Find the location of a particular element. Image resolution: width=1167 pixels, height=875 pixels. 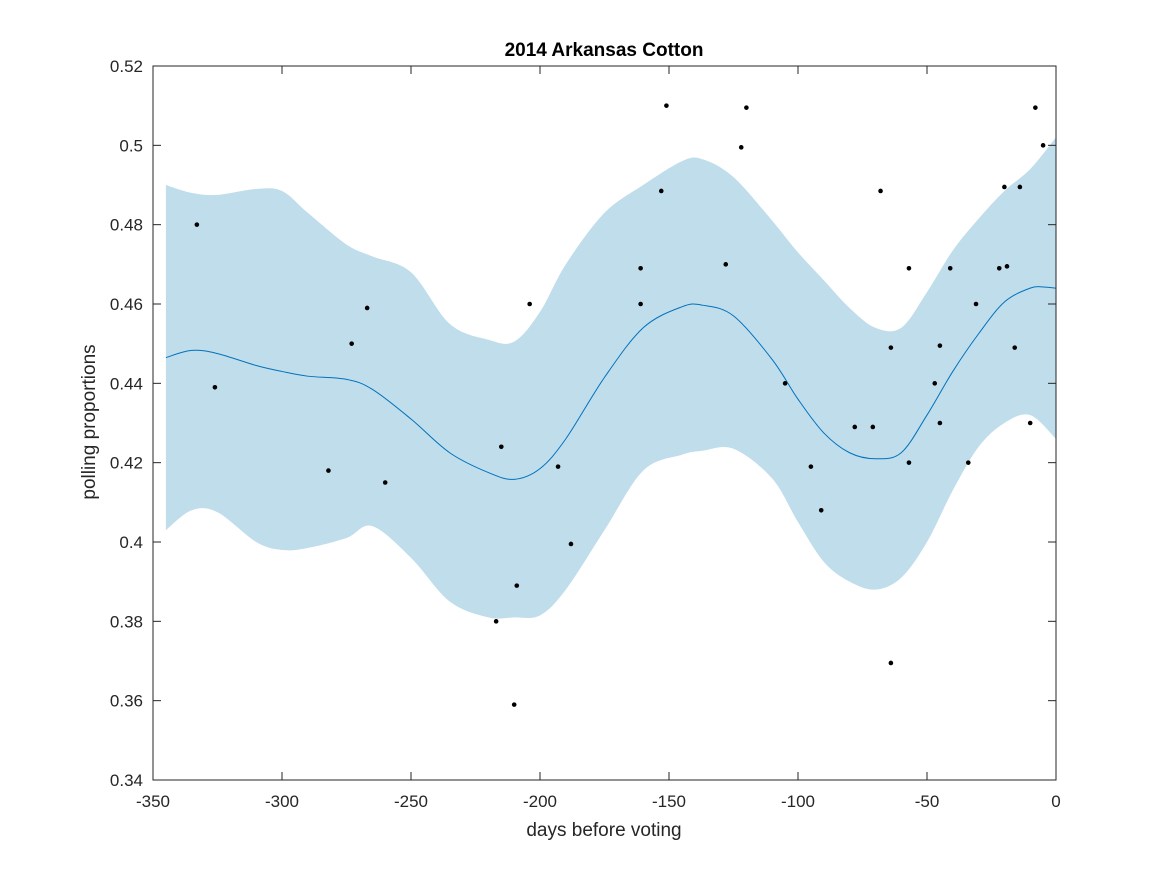

x-tick-label: -100 is located at coordinates (798, 801).